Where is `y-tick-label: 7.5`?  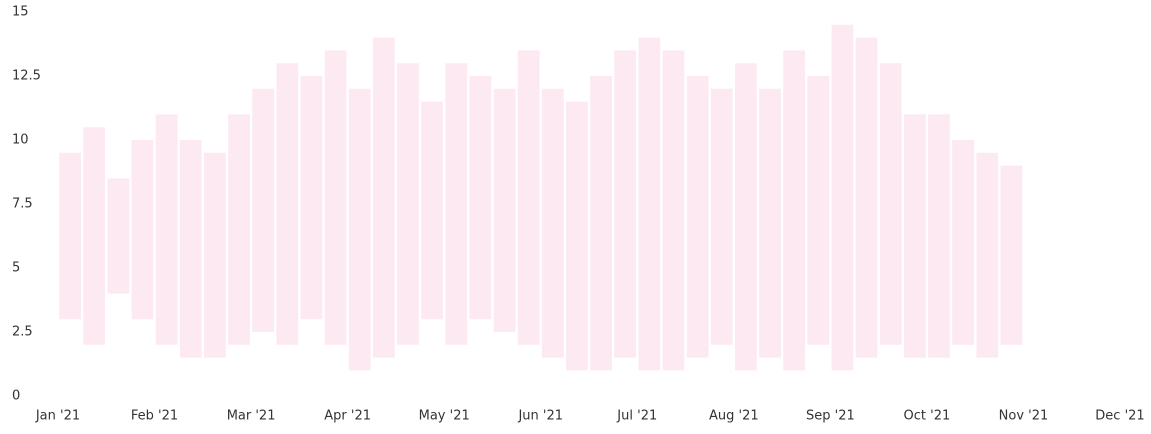 y-tick-label: 7.5 is located at coordinates (22, 204).